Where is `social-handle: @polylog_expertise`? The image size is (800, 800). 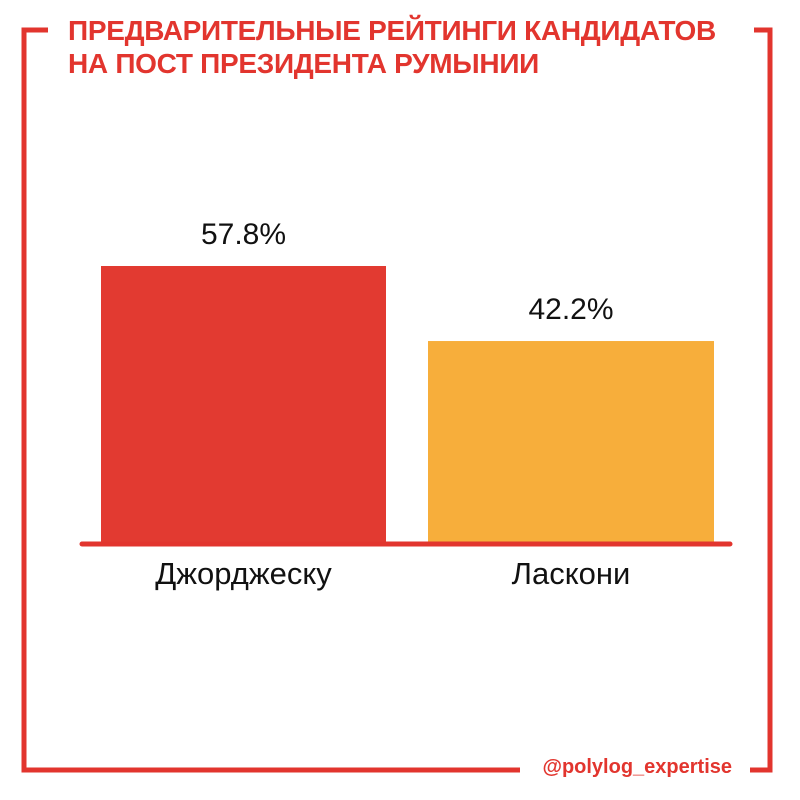 social-handle: @polylog_expertise is located at coordinates (637, 767).